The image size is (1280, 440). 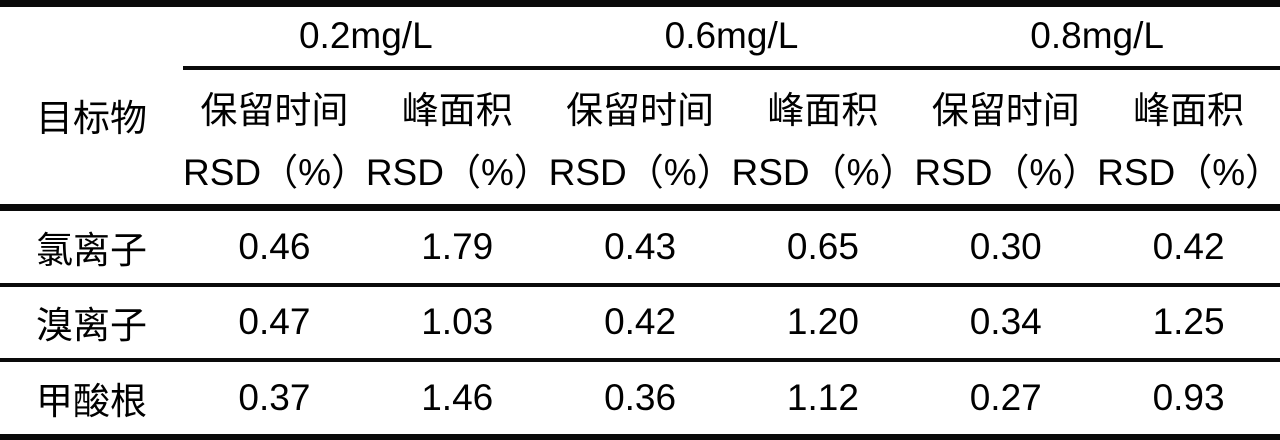 I want to click on value-cell: 1.46, so click(x=457, y=398).